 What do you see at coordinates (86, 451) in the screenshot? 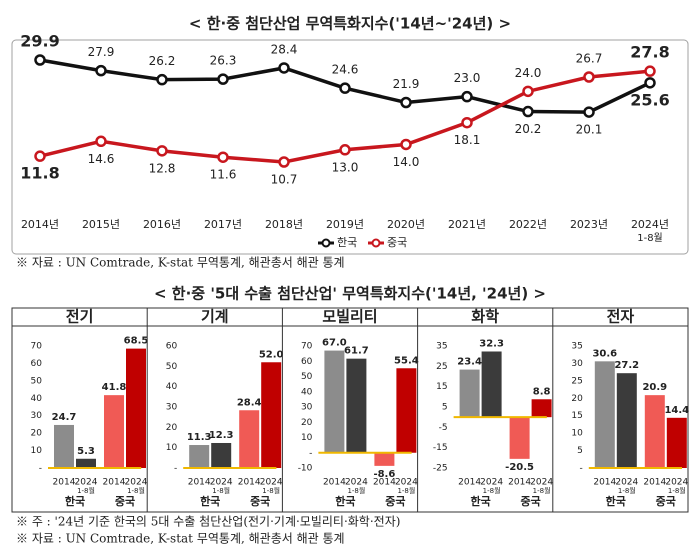
I see `data-label: 5.3` at bounding box center [86, 451].